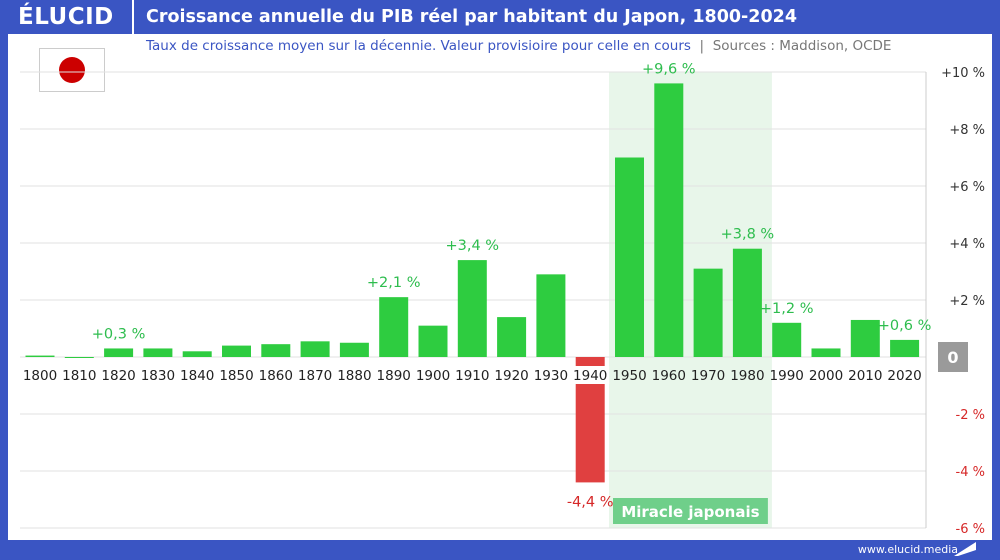  Describe the element at coordinates (963, 73) in the screenshot. I see `y-tick-label: +10 %` at that location.